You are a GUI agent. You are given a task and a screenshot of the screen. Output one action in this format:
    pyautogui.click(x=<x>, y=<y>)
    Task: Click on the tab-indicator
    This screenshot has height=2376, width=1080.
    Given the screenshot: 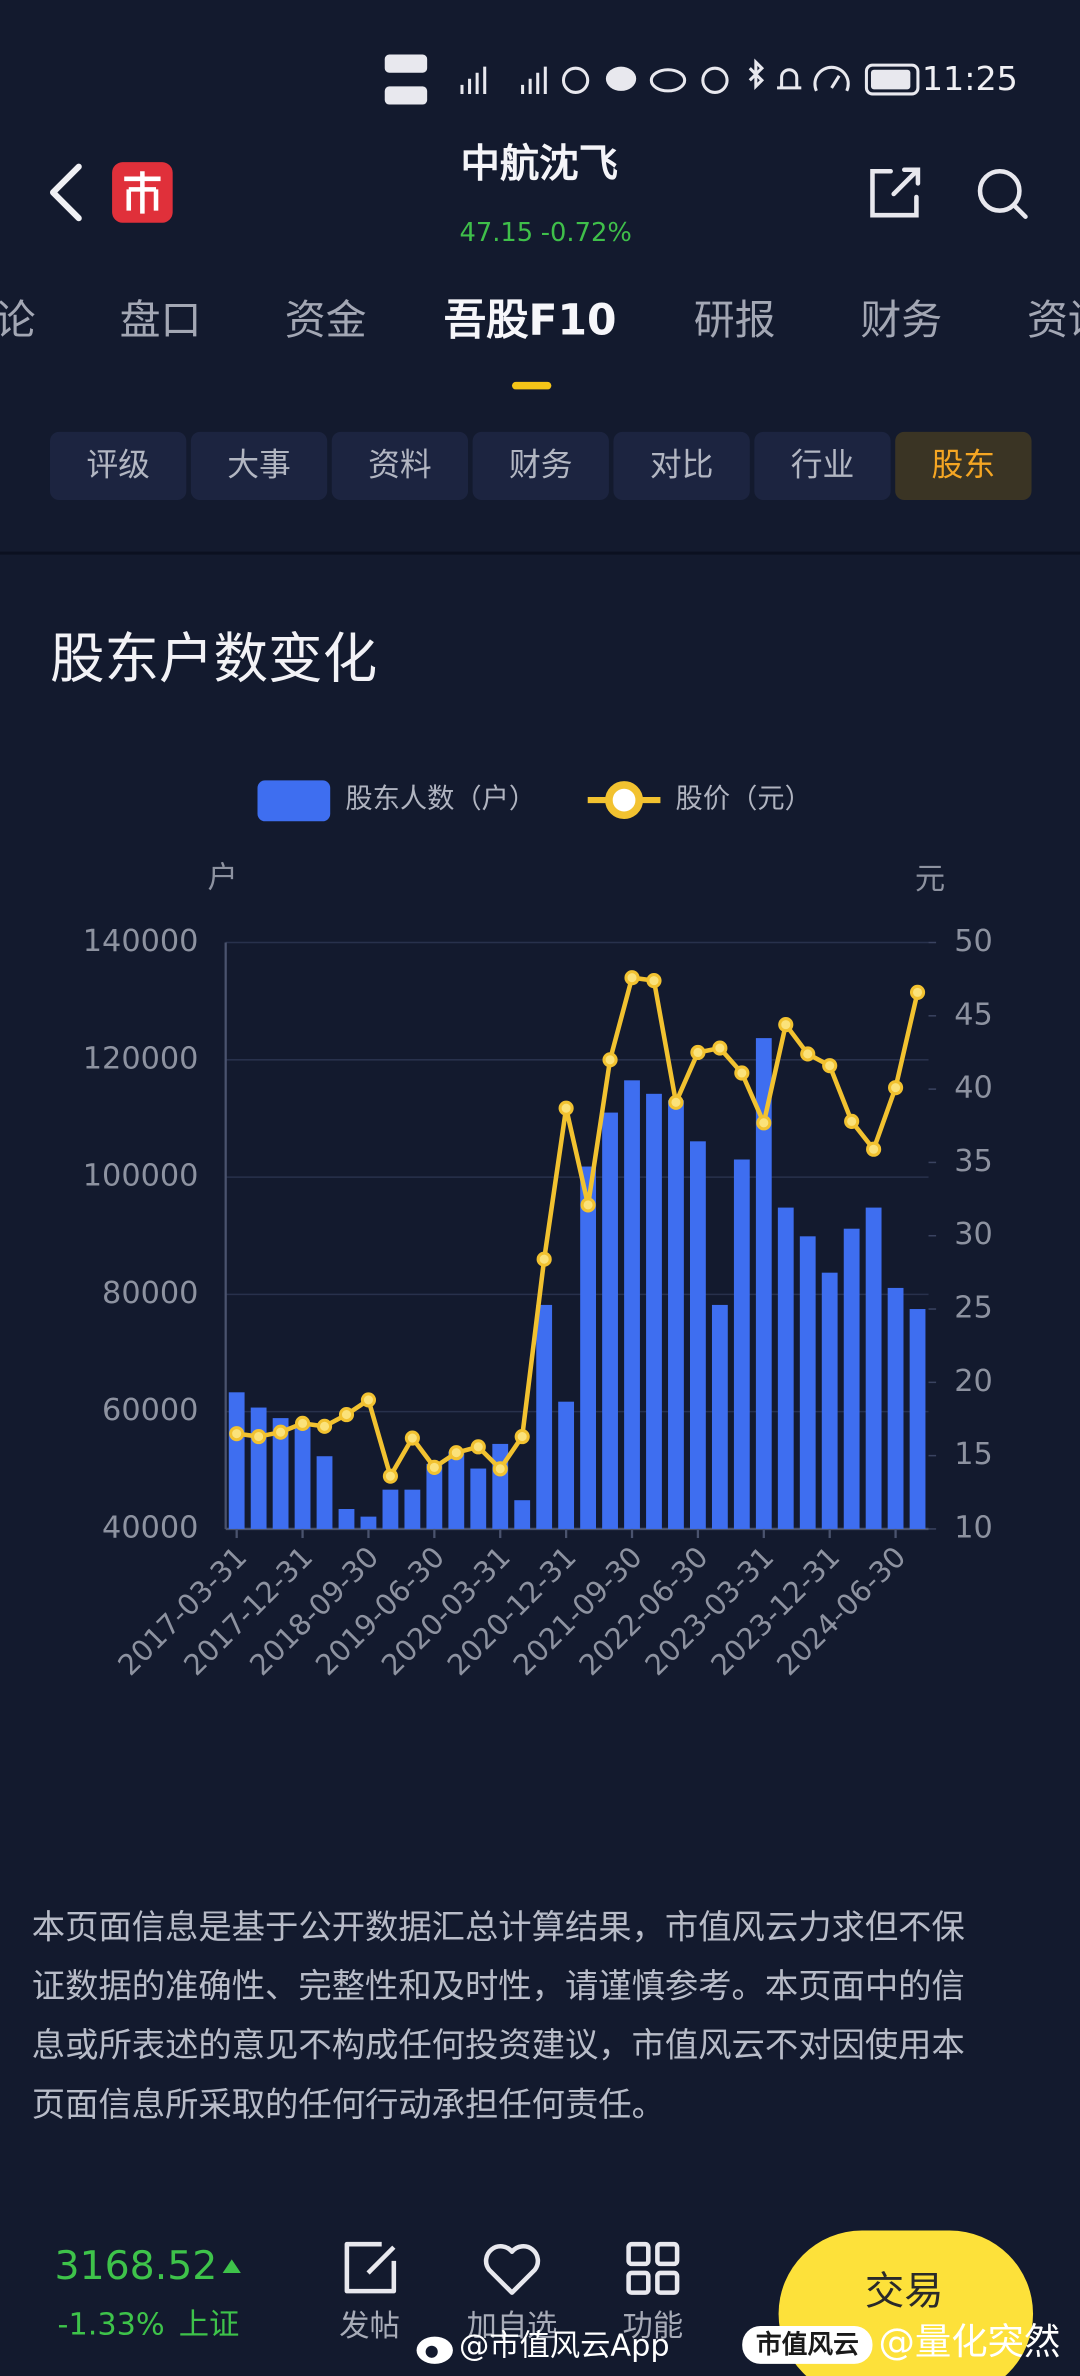 What is the action you would take?
    pyautogui.click(x=531, y=385)
    